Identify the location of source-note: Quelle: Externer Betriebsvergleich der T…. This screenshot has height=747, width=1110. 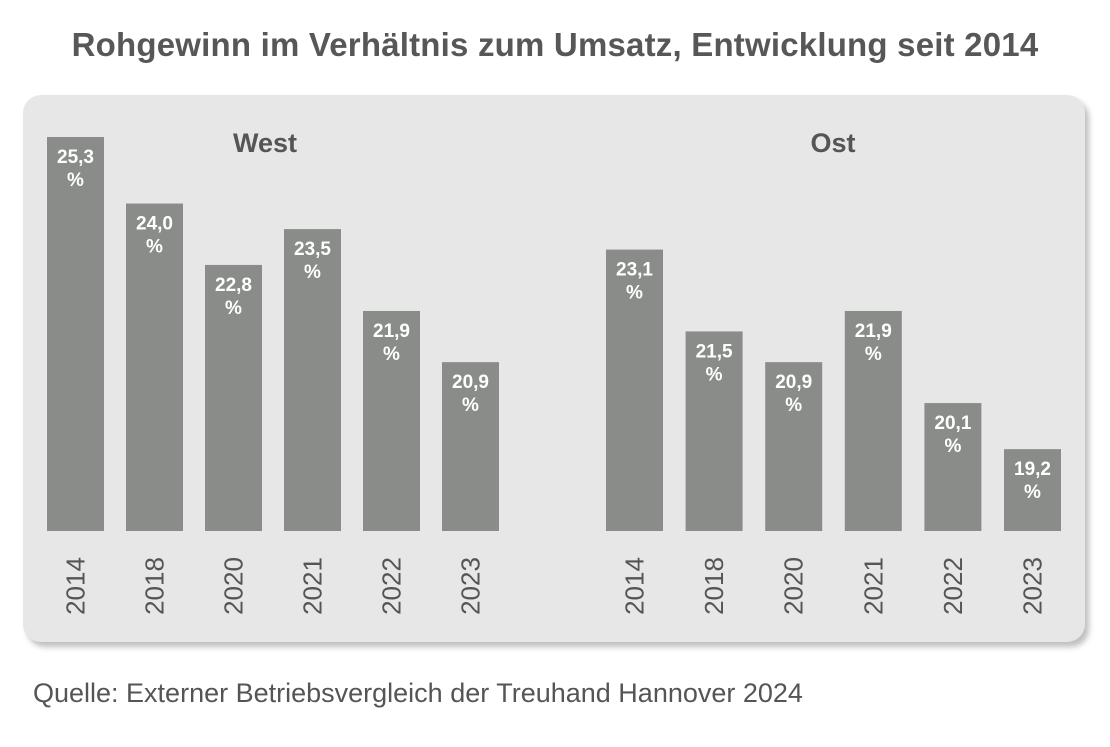
(418, 693).